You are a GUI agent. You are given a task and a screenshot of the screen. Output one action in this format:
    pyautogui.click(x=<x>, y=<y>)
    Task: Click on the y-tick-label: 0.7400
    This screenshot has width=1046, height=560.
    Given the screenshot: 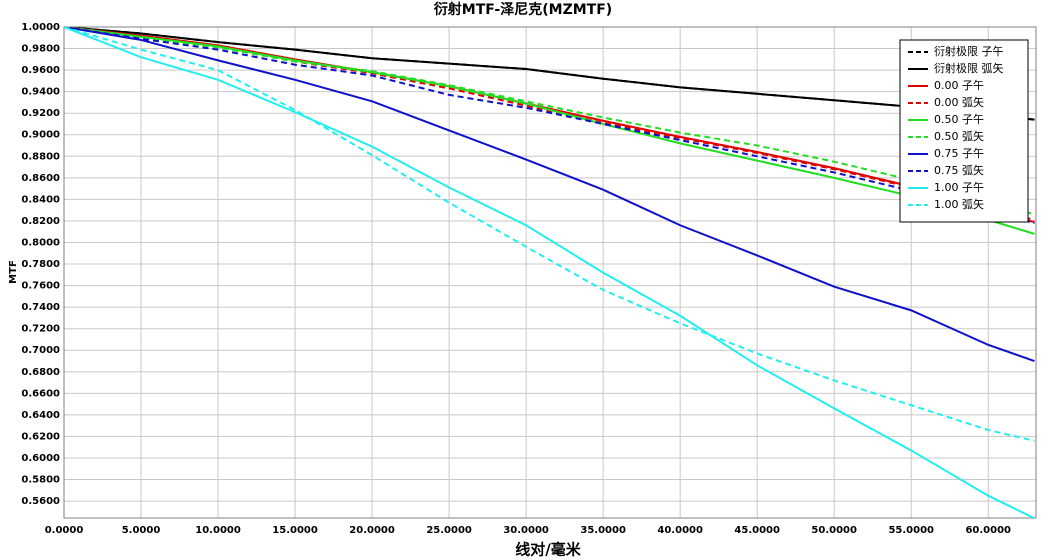 What is the action you would take?
    pyautogui.click(x=40, y=307)
    